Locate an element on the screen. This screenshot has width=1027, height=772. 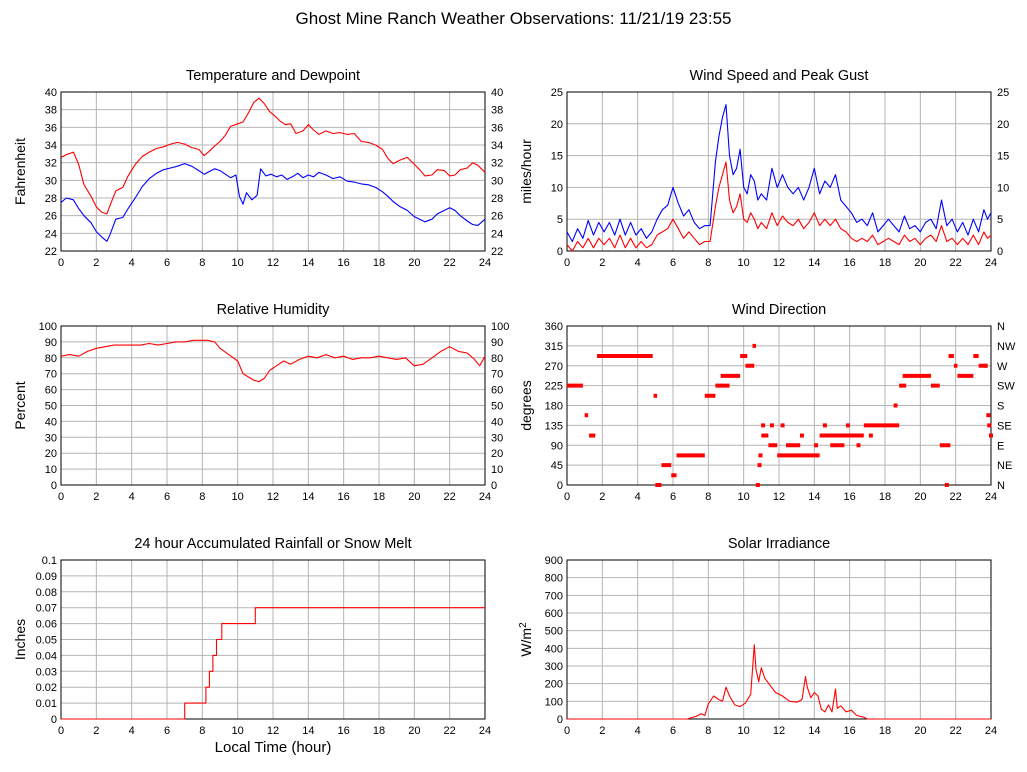
y-tick-label: 135 is located at coordinates (554, 426).